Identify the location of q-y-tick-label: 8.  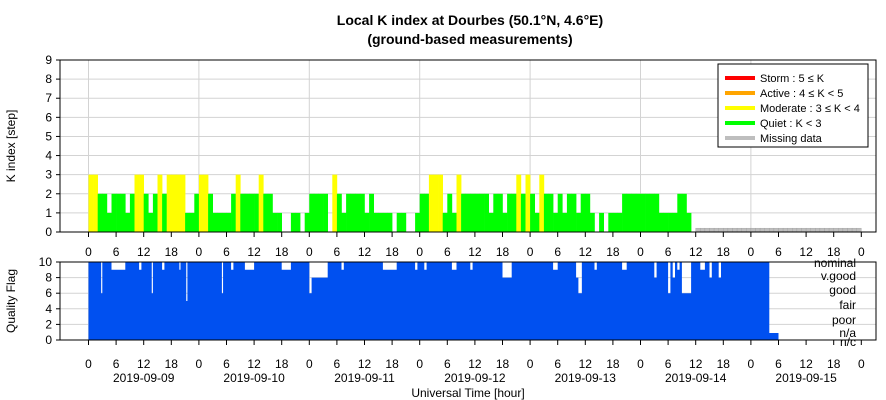
(48, 278).